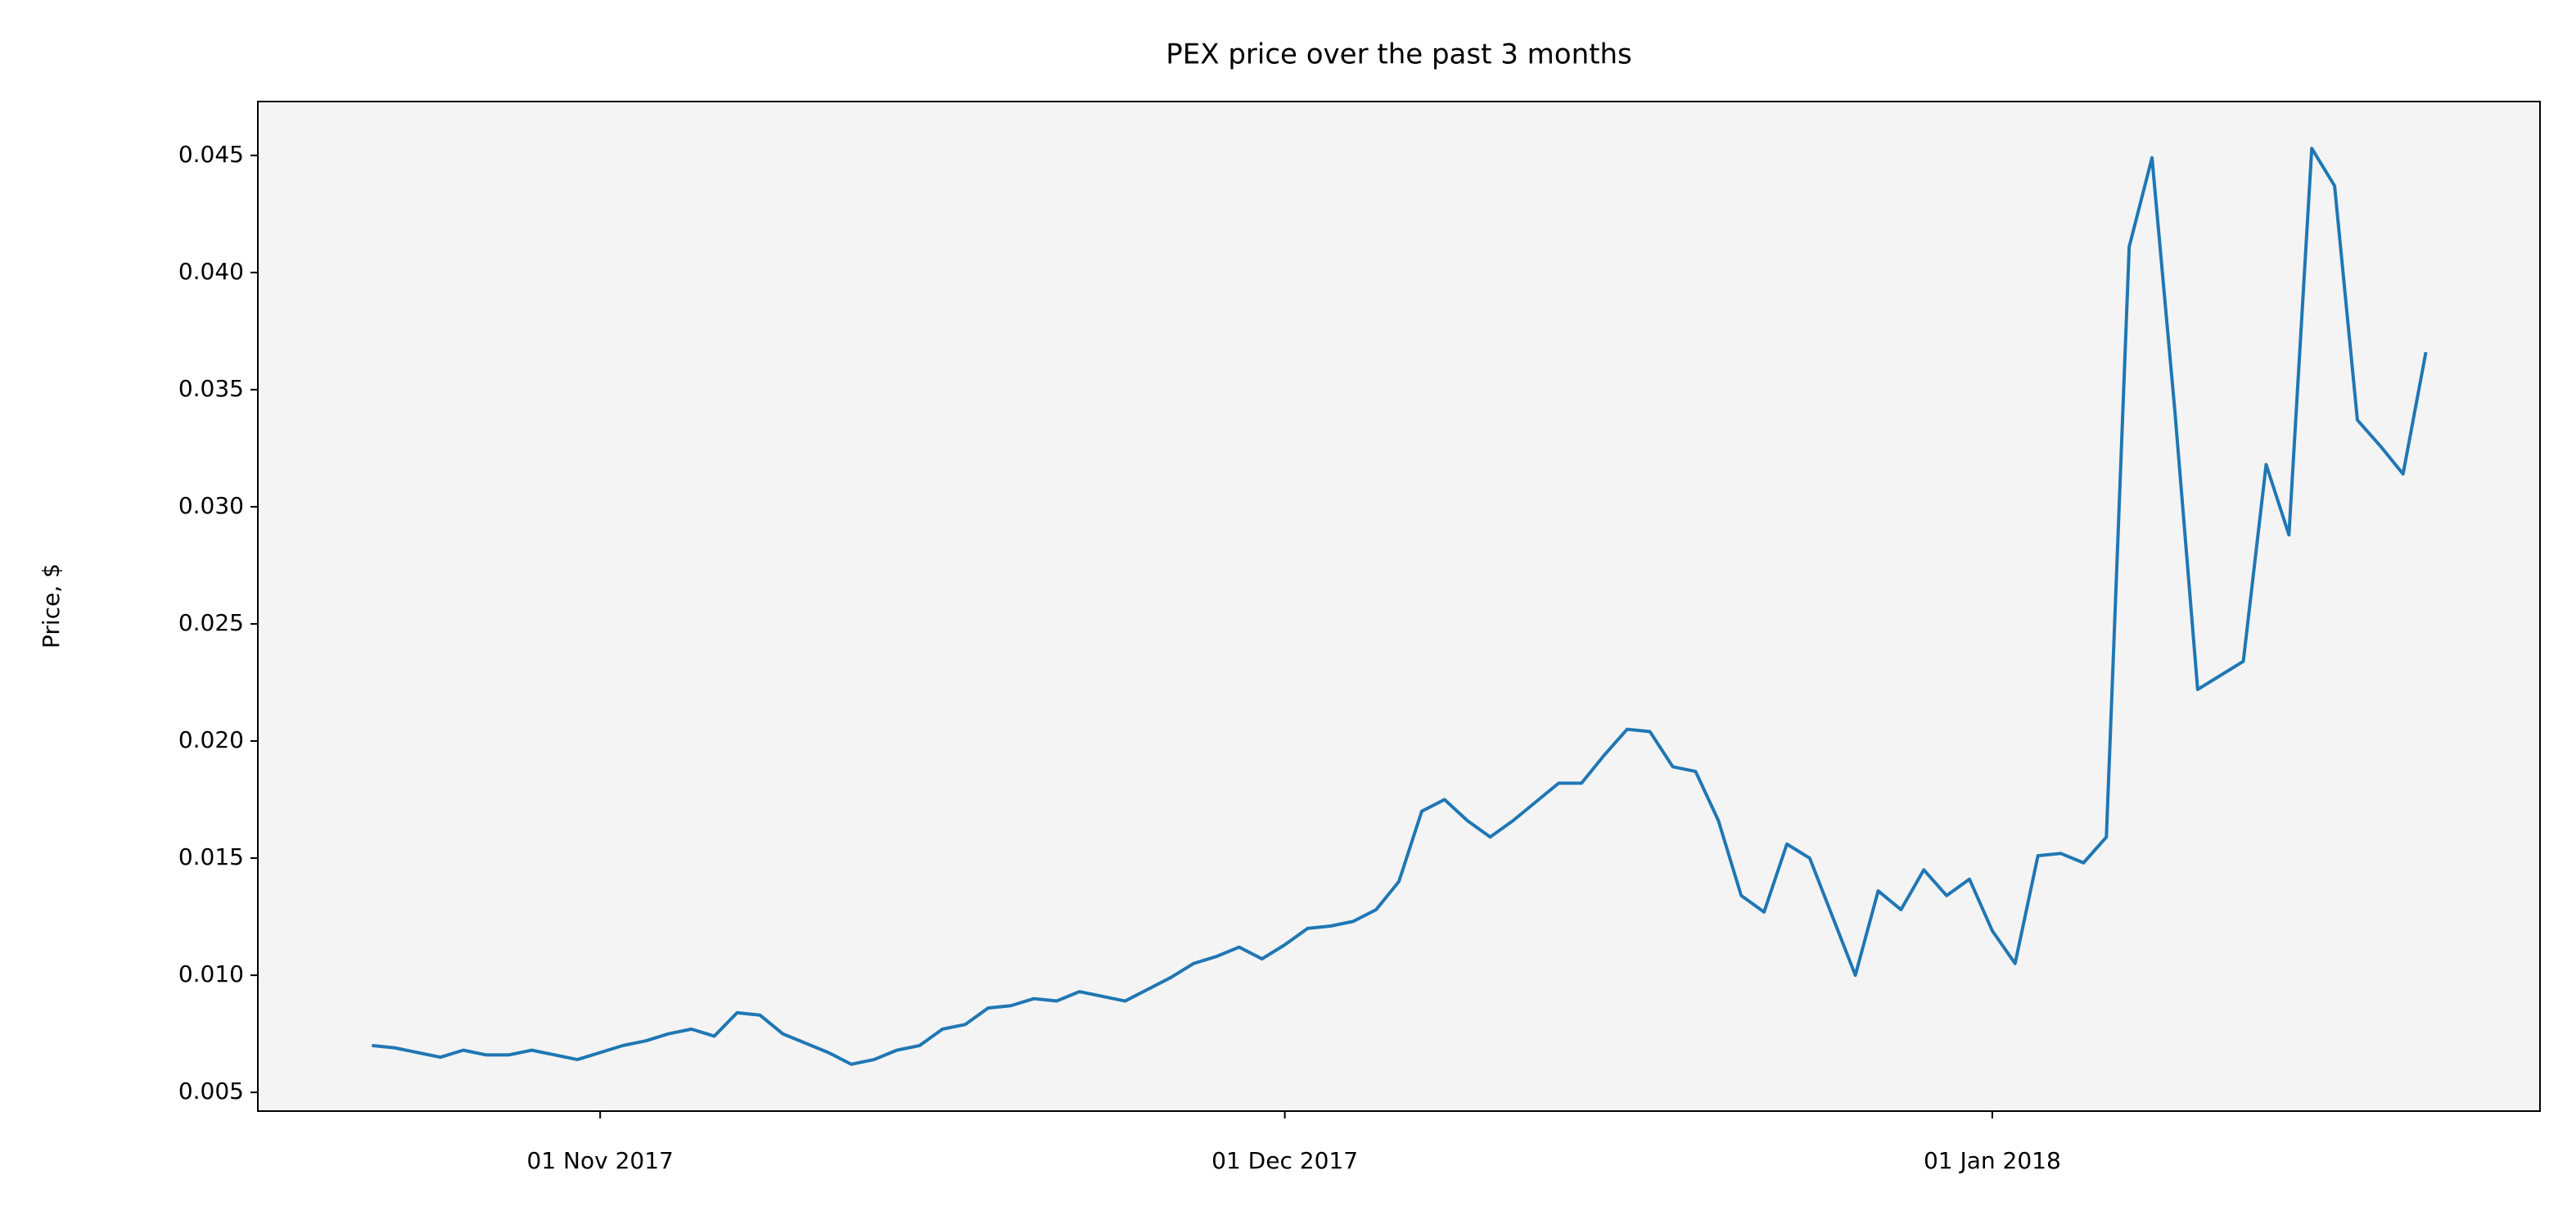 This screenshot has height=1220, width=2576. What do you see at coordinates (211, 1091) in the screenshot?
I see `y-tick-label: 0.005` at bounding box center [211, 1091].